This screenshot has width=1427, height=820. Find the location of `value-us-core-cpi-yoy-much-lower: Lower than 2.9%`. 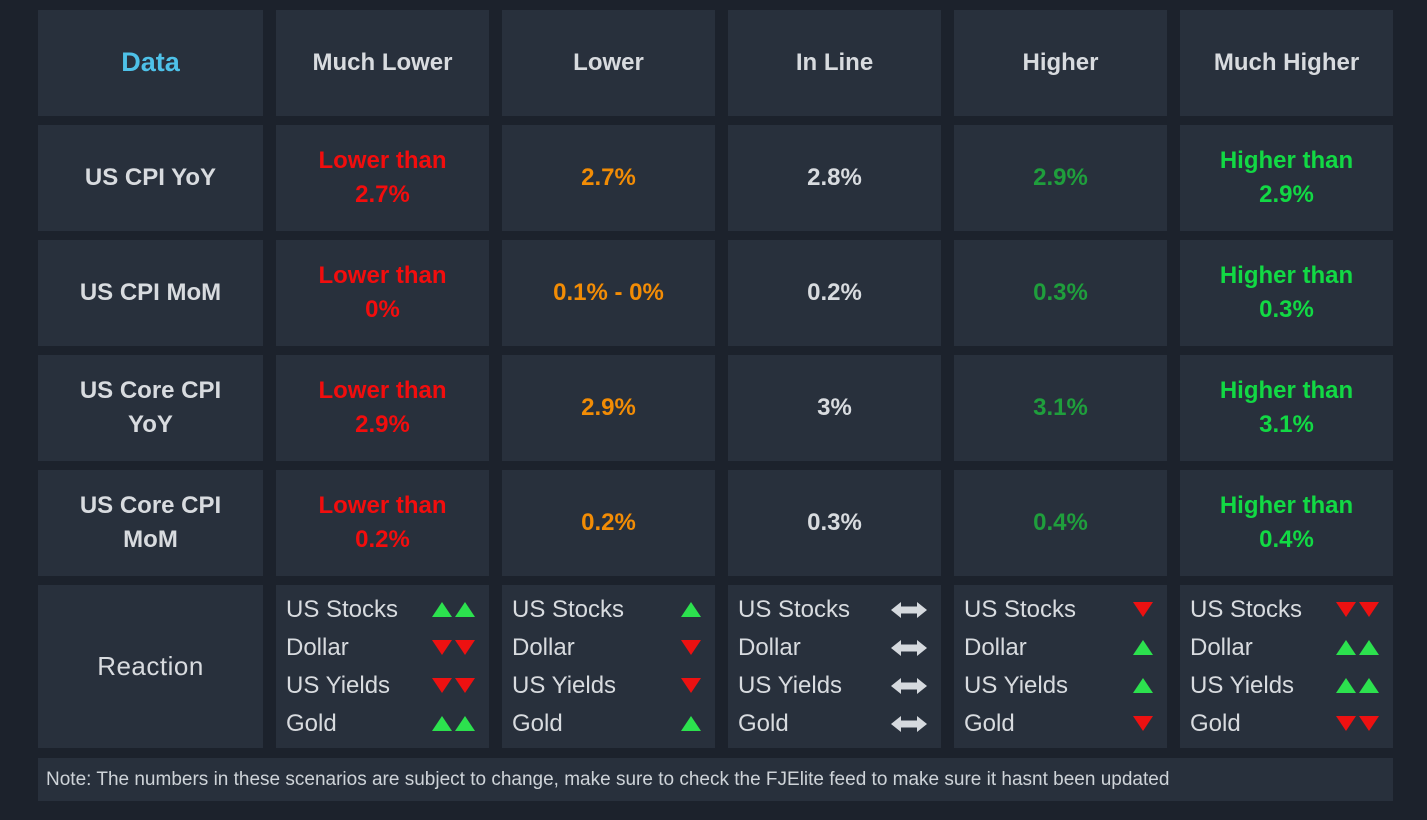

value-us-core-cpi-yoy-much-lower: Lower than 2.9% is located at coordinates (382, 408).